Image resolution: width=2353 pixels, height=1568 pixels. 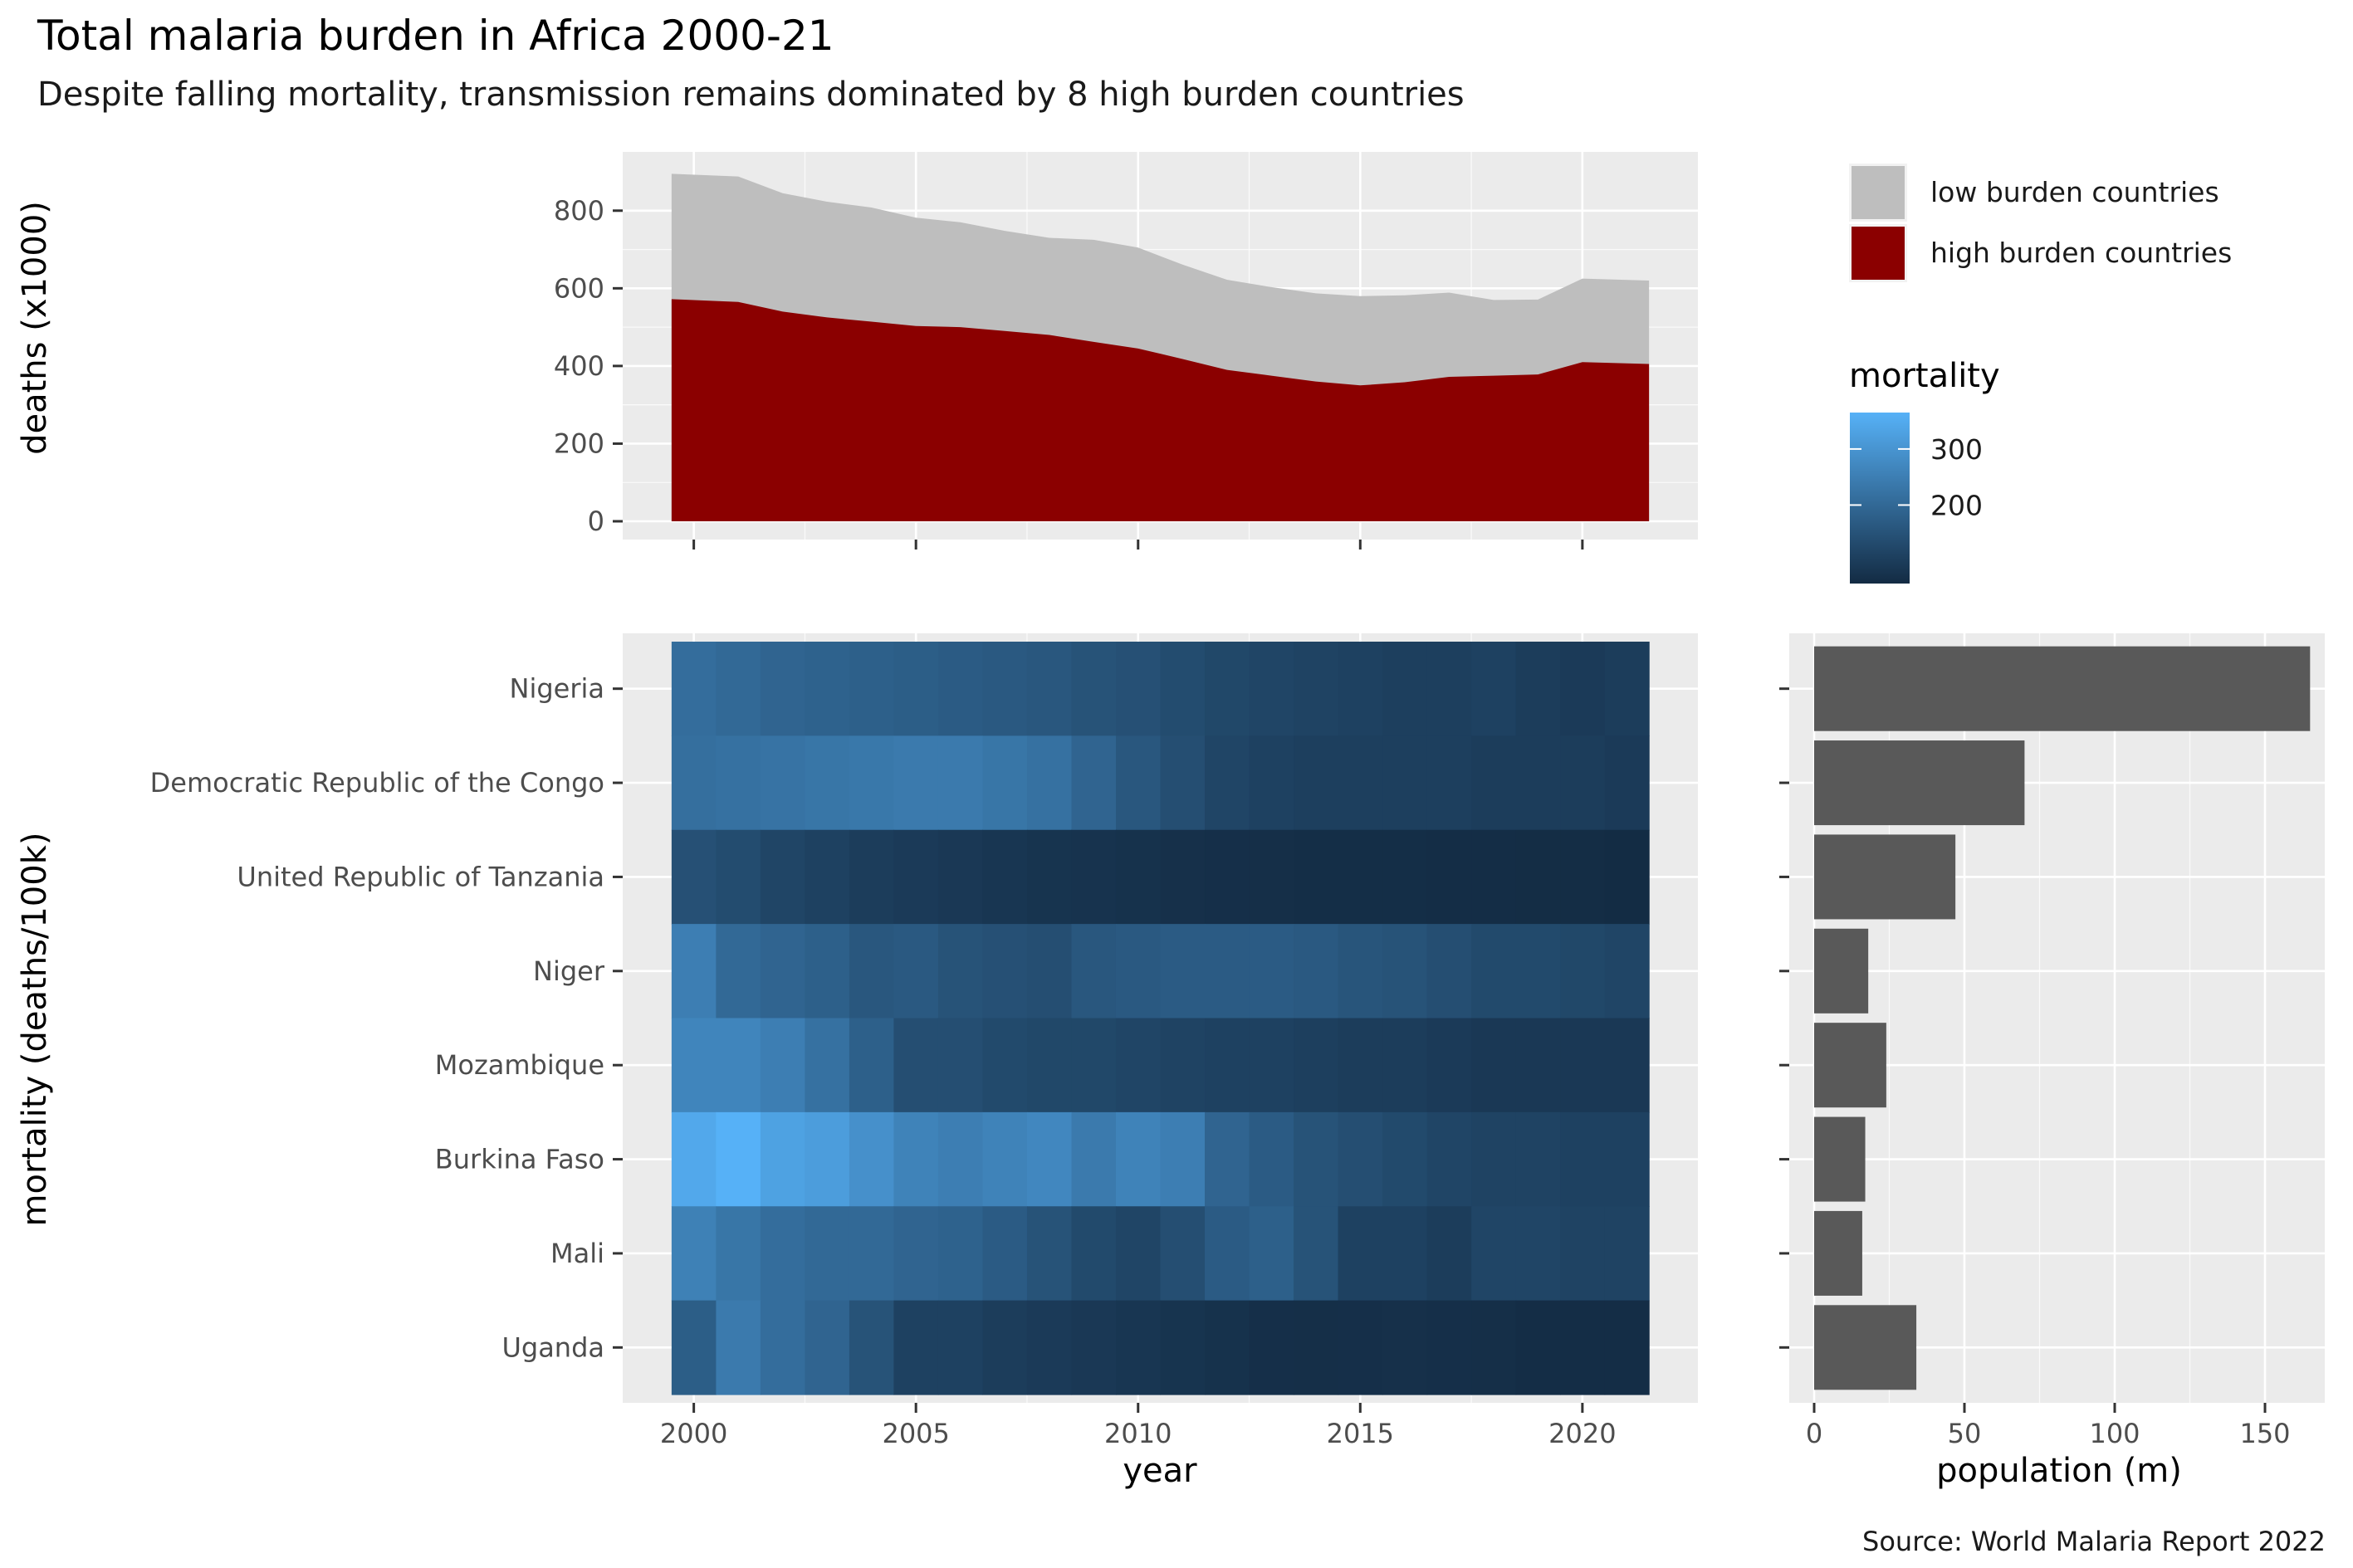 I want to click on colorbar-bar, so click(x=1880, y=499).